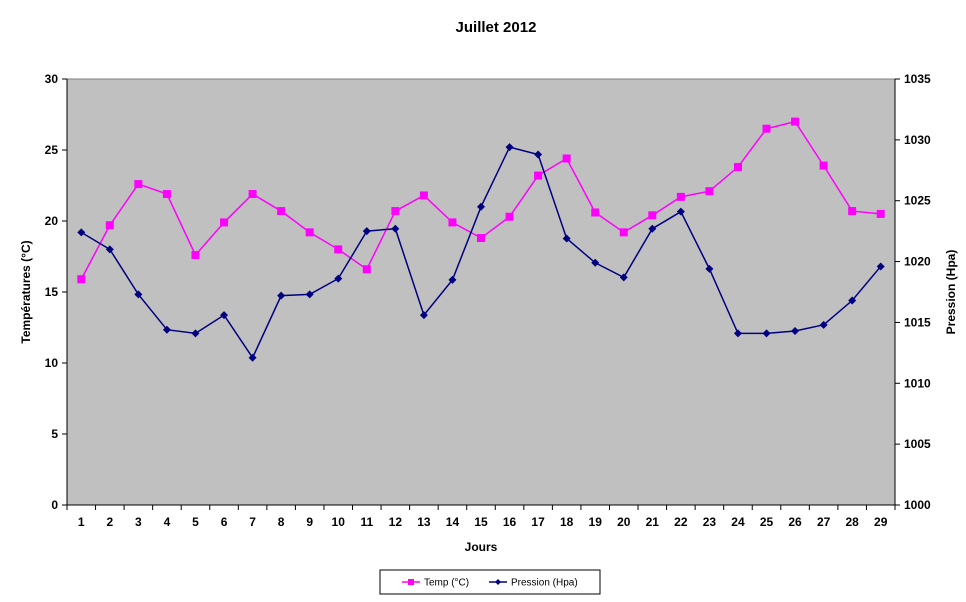 Image resolution: width=966 pixels, height=602 pixels. What do you see at coordinates (309, 522) in the screenshot?
I see `x-tick-label: 9` at bounding box center [309, 522].